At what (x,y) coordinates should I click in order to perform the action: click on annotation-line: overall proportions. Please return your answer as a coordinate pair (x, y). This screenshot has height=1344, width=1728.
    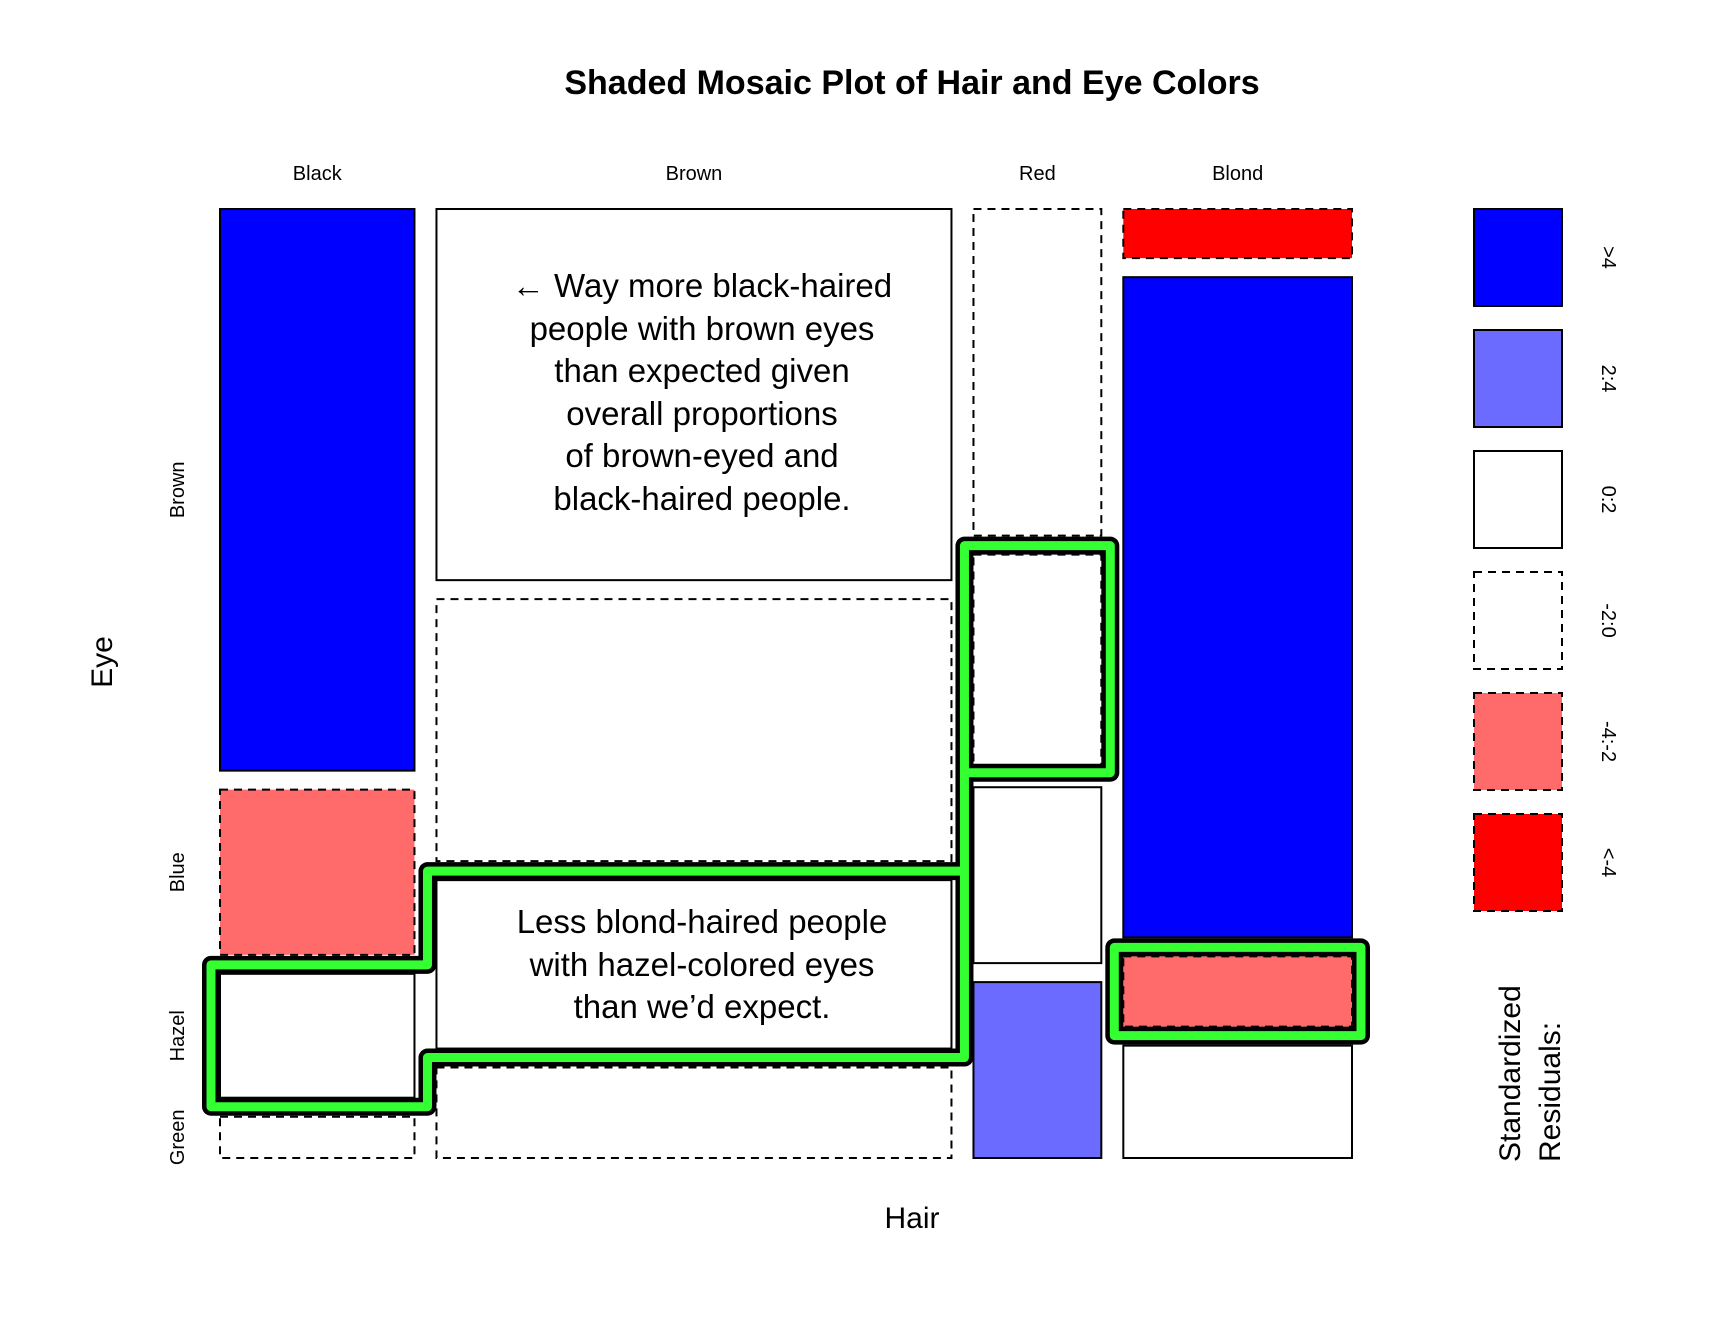
    Looking at the image, I should click on (701, 413).